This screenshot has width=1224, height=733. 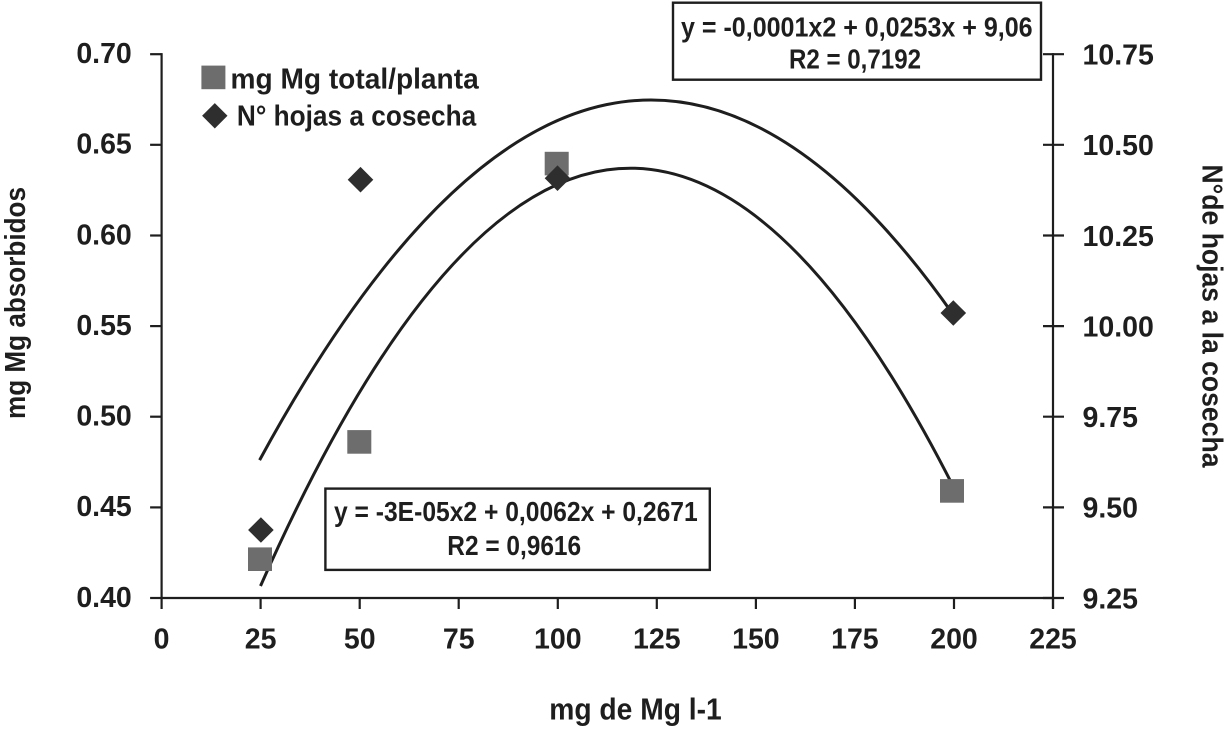 What do you see at coordinates (355, 79) in the screenshot?
I see `svg-text: mg Mg total/planta` at bounding box center [355, 79].